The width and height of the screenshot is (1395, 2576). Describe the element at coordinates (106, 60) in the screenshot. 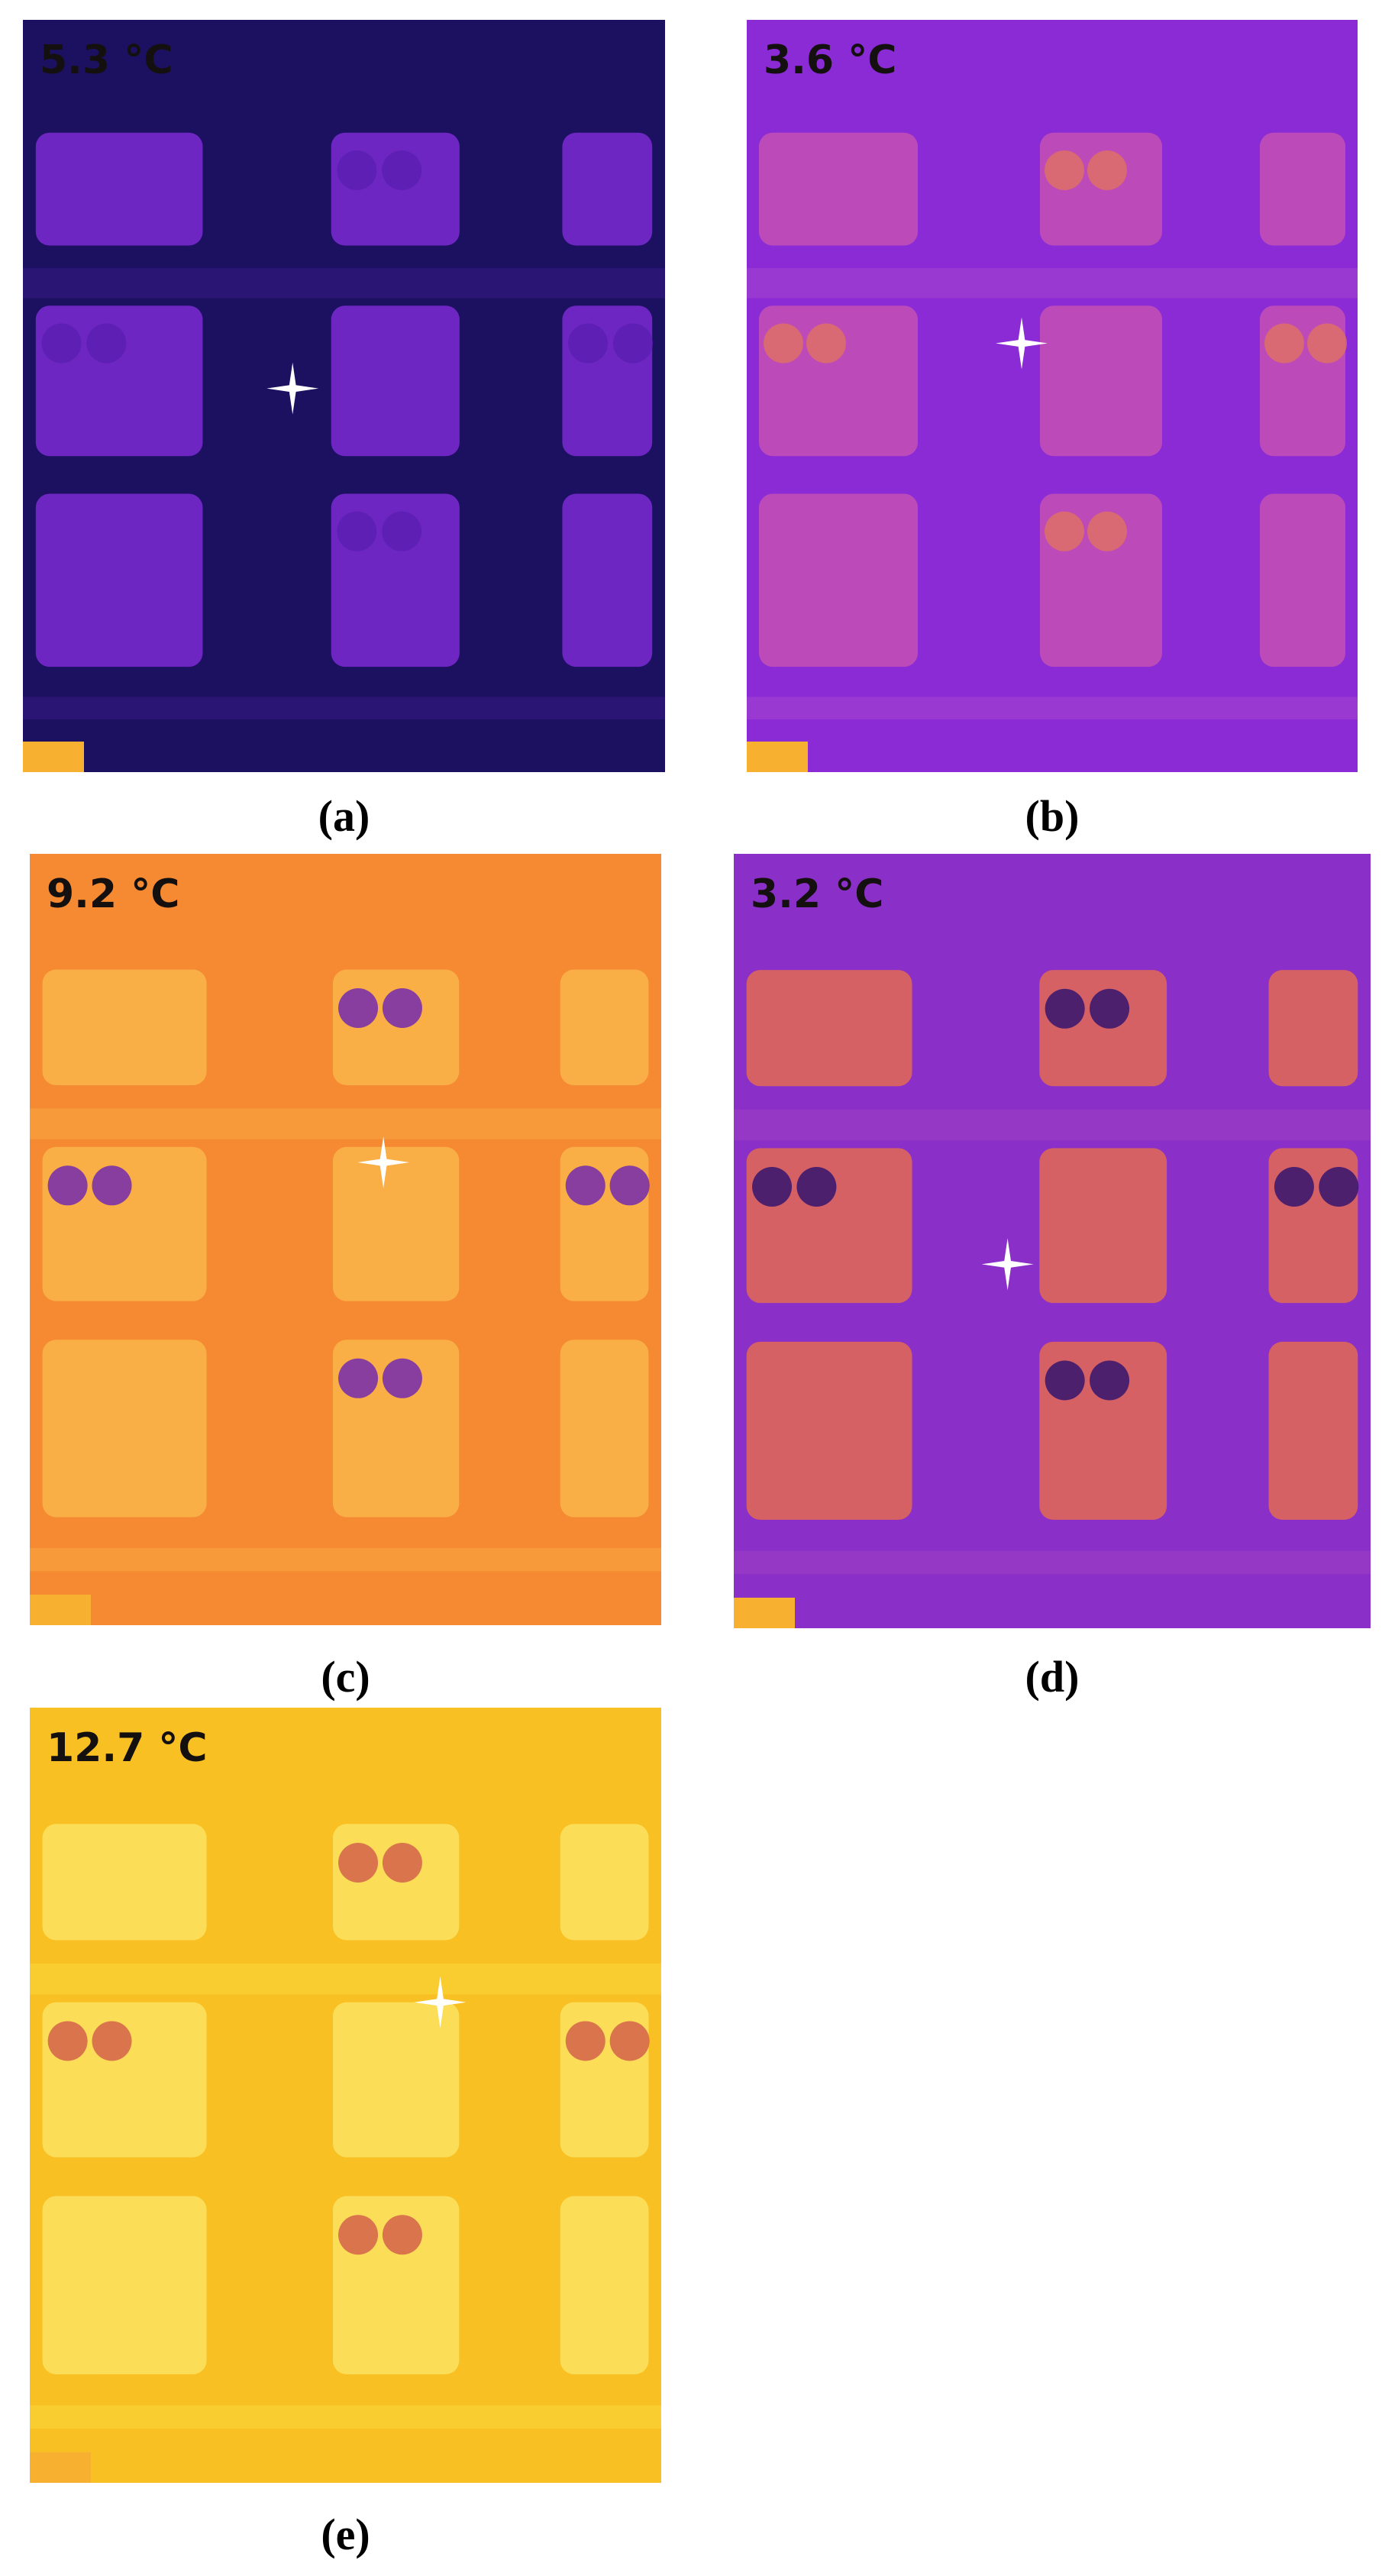

I see `temperature-label: 5.3 °C` at that location.